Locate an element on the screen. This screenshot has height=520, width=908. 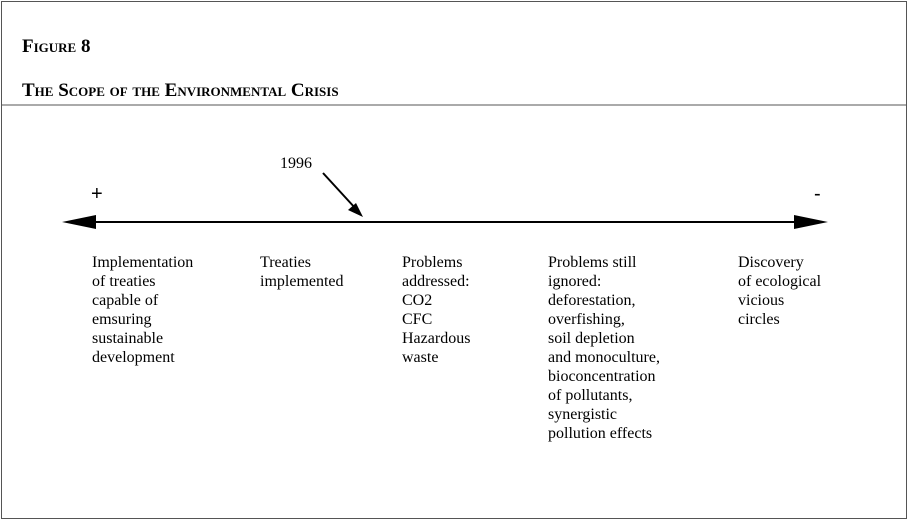
stage-line: ignored: is located at coordinates (574, 281).